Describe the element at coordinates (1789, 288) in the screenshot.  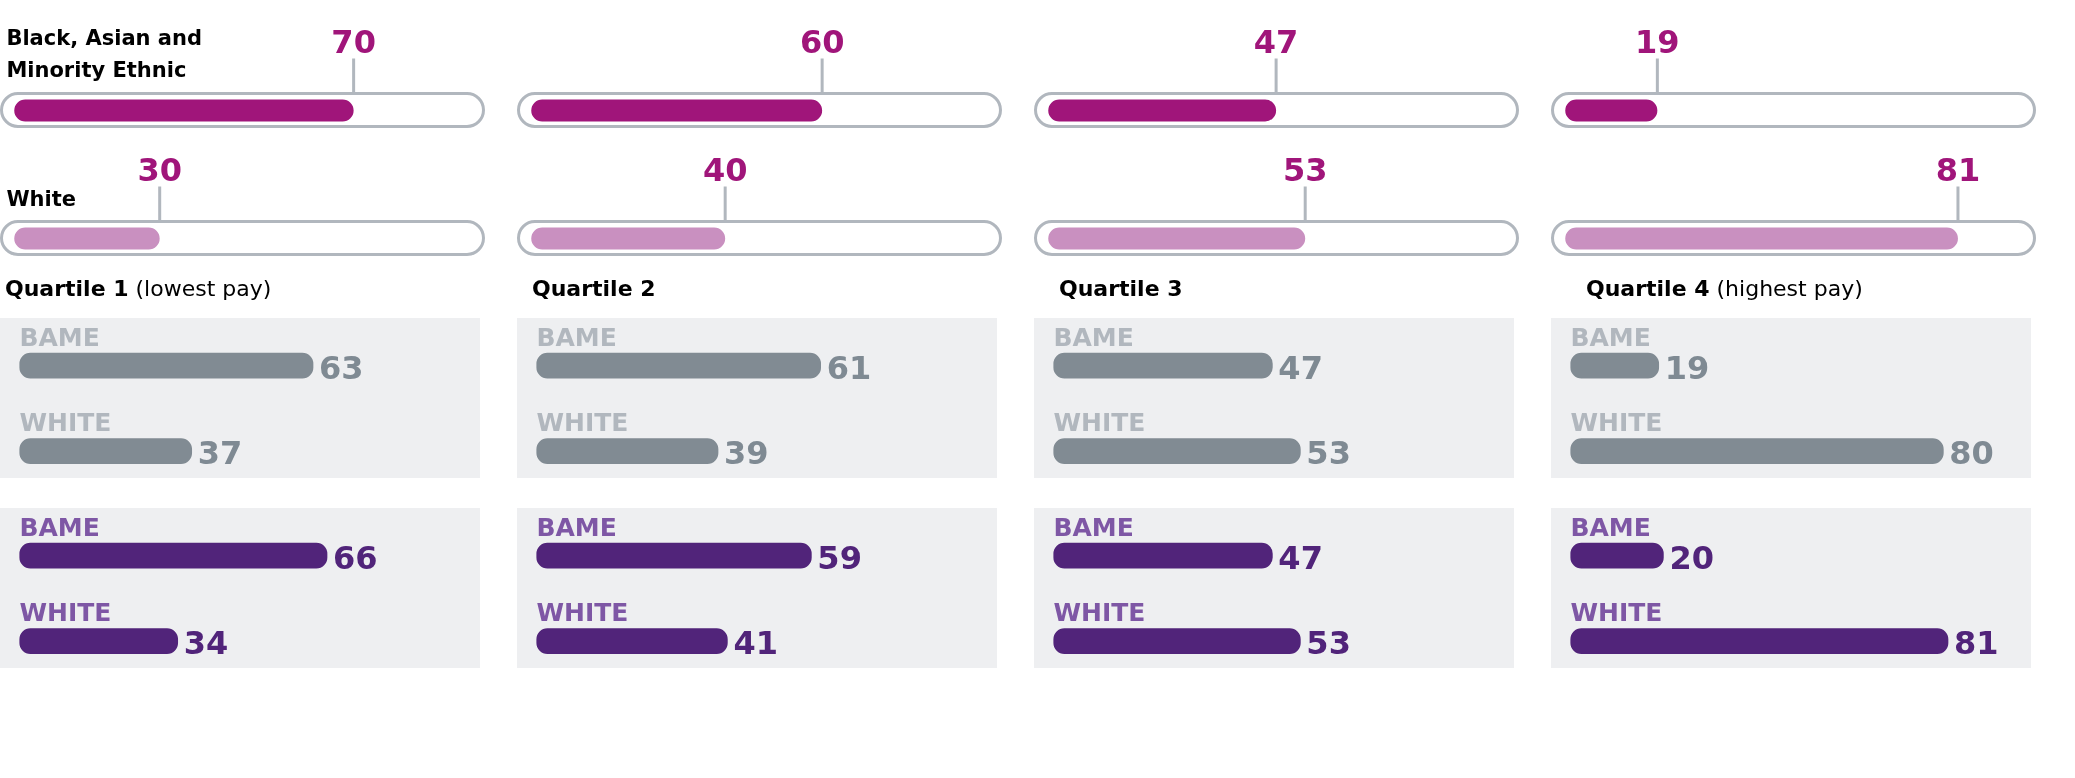
I see `chart-subtitle: (highest pay)` at that location.